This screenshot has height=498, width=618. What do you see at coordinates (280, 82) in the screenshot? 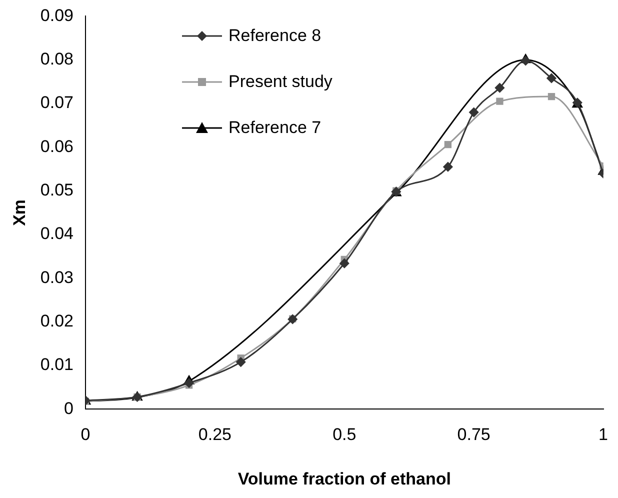
I see `legend-label: Present study` at bounding box center [280, 82].